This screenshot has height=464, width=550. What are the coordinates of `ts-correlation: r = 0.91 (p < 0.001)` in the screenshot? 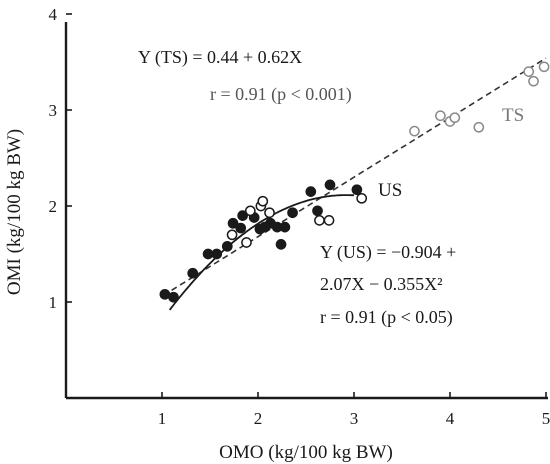 It's located at (281, 94).